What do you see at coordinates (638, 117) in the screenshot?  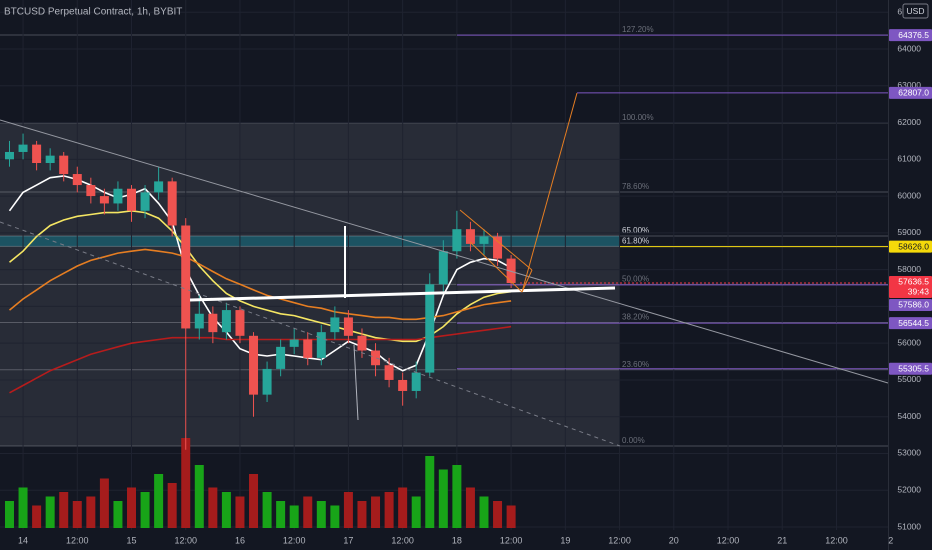 I see `fib-level-label: 100.00%` at bounding box center [638, 117].